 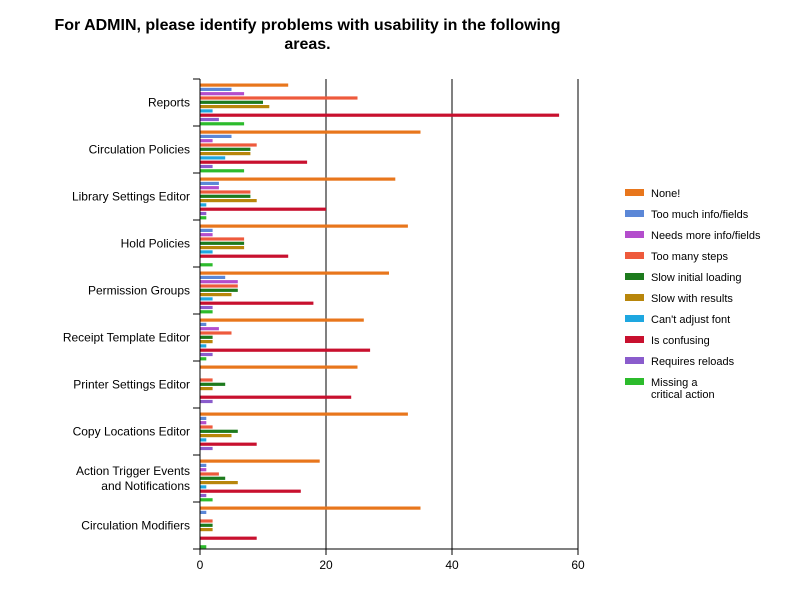 What do you see at coordinates (690, 320) in the screenshot?
I see `legend-label-7: Can't adjust font` at bounding box center [690, 320].